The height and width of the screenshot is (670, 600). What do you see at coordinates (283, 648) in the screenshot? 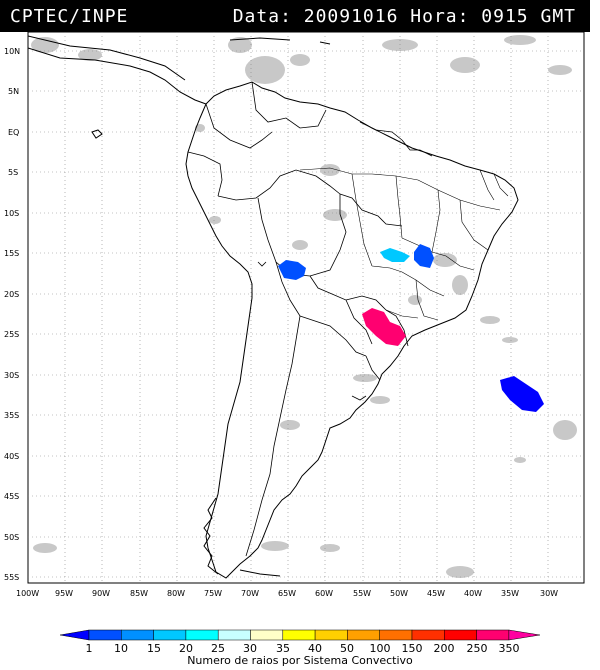
I see `scale-label: 35` at bounding box center [283, 648].